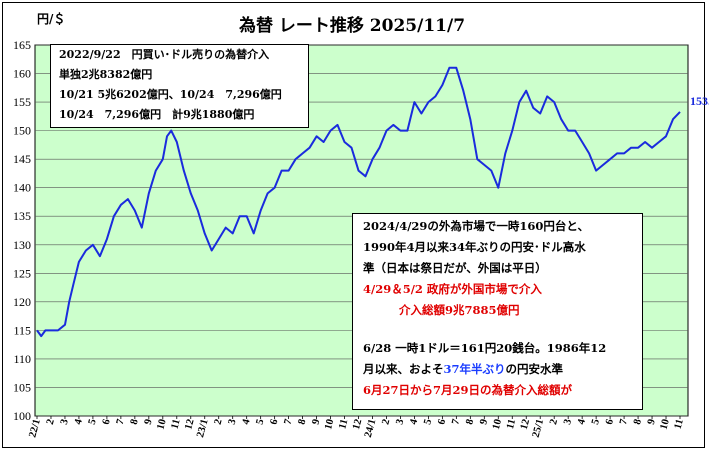 Image resolution: width=709 pixels, height=452 pixels. I want to click on x-tick-label: 22/1, so click(34, 428).